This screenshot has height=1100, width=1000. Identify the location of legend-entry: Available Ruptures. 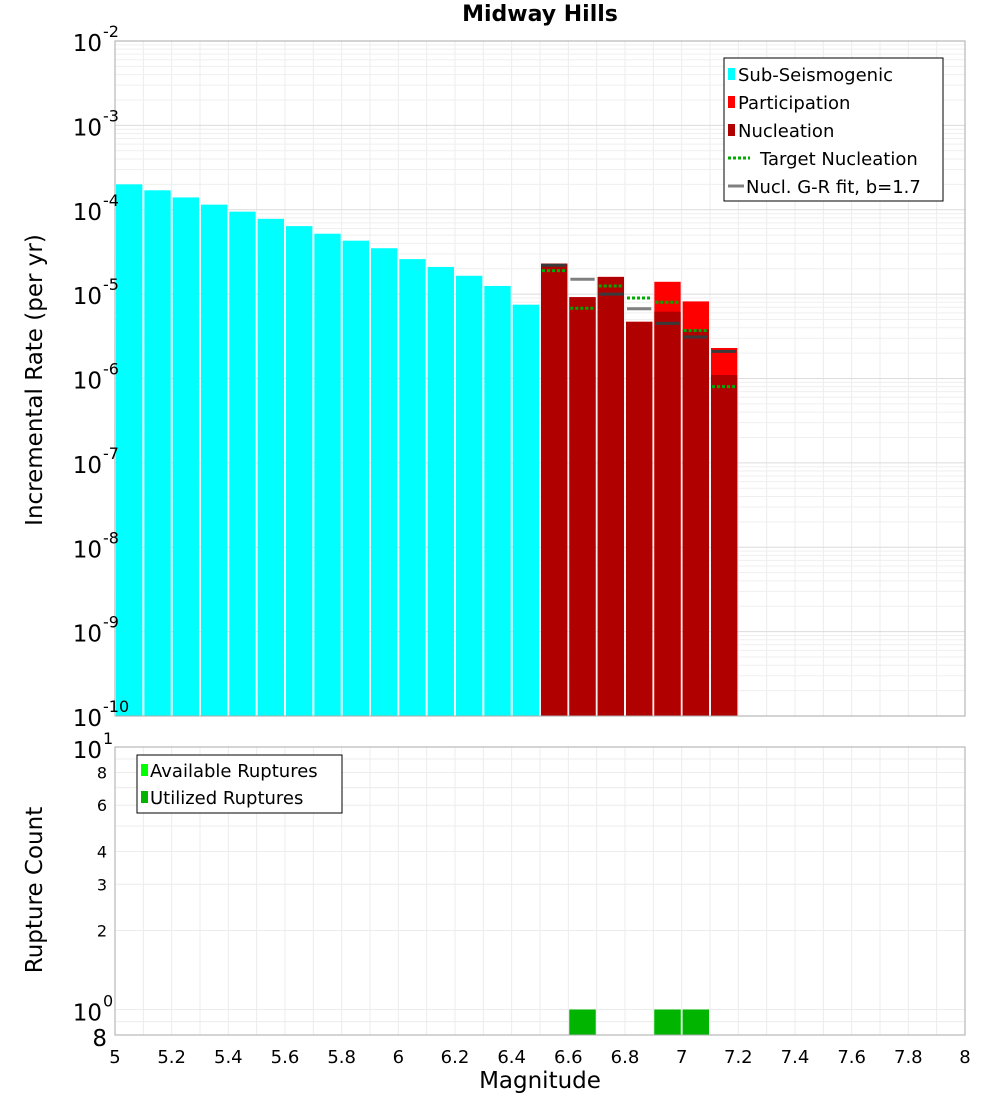
(229, 771).